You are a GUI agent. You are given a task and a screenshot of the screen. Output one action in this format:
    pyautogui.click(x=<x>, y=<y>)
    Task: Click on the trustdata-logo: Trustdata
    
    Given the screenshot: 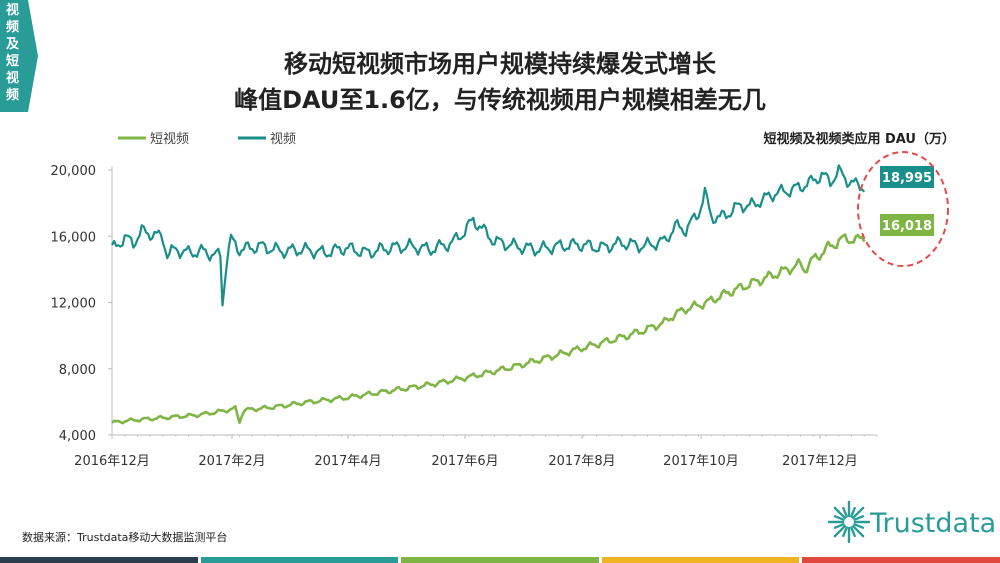 What is the action you would take?
    pyautogui.click(x=911, y=522)
    